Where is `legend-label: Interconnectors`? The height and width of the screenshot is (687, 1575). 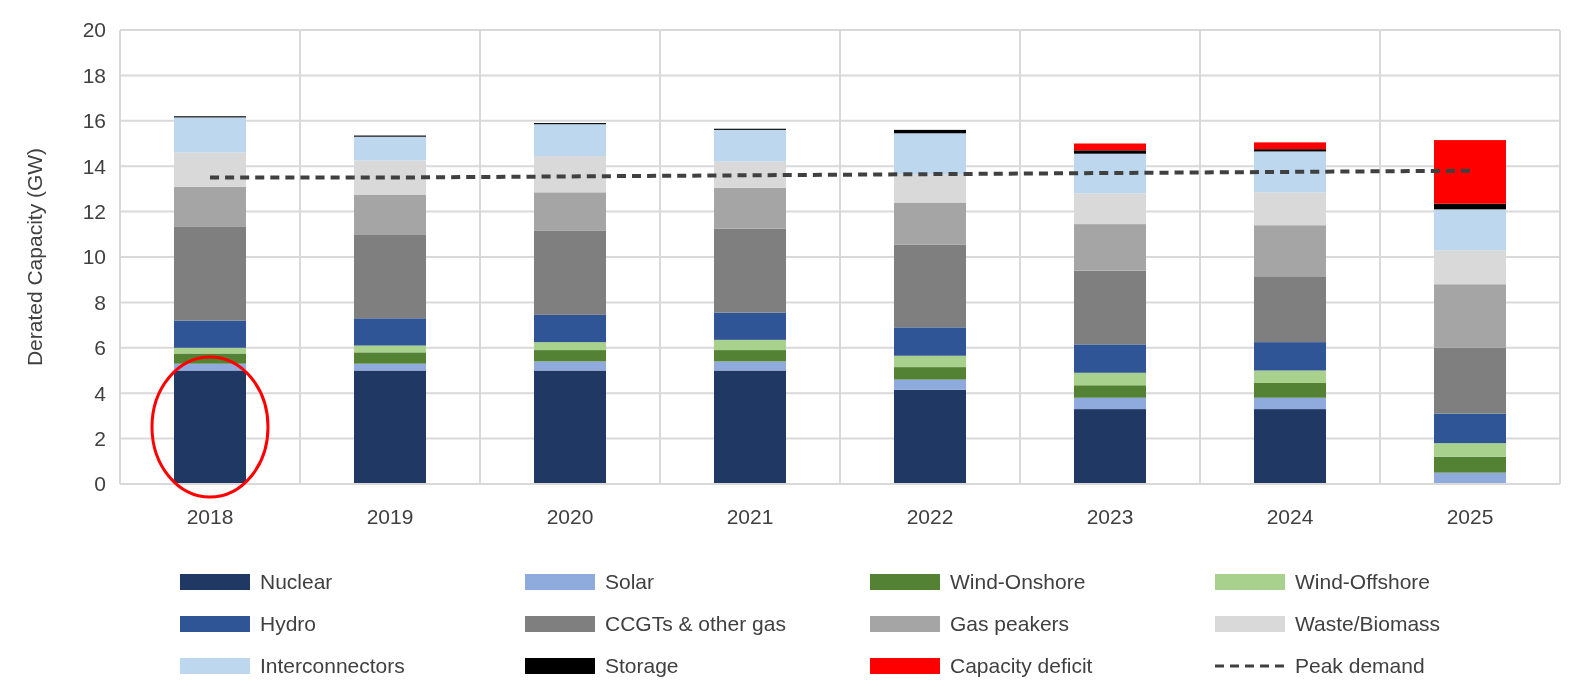
legend-label: Interconnectors is located at coordinates (332, 666).